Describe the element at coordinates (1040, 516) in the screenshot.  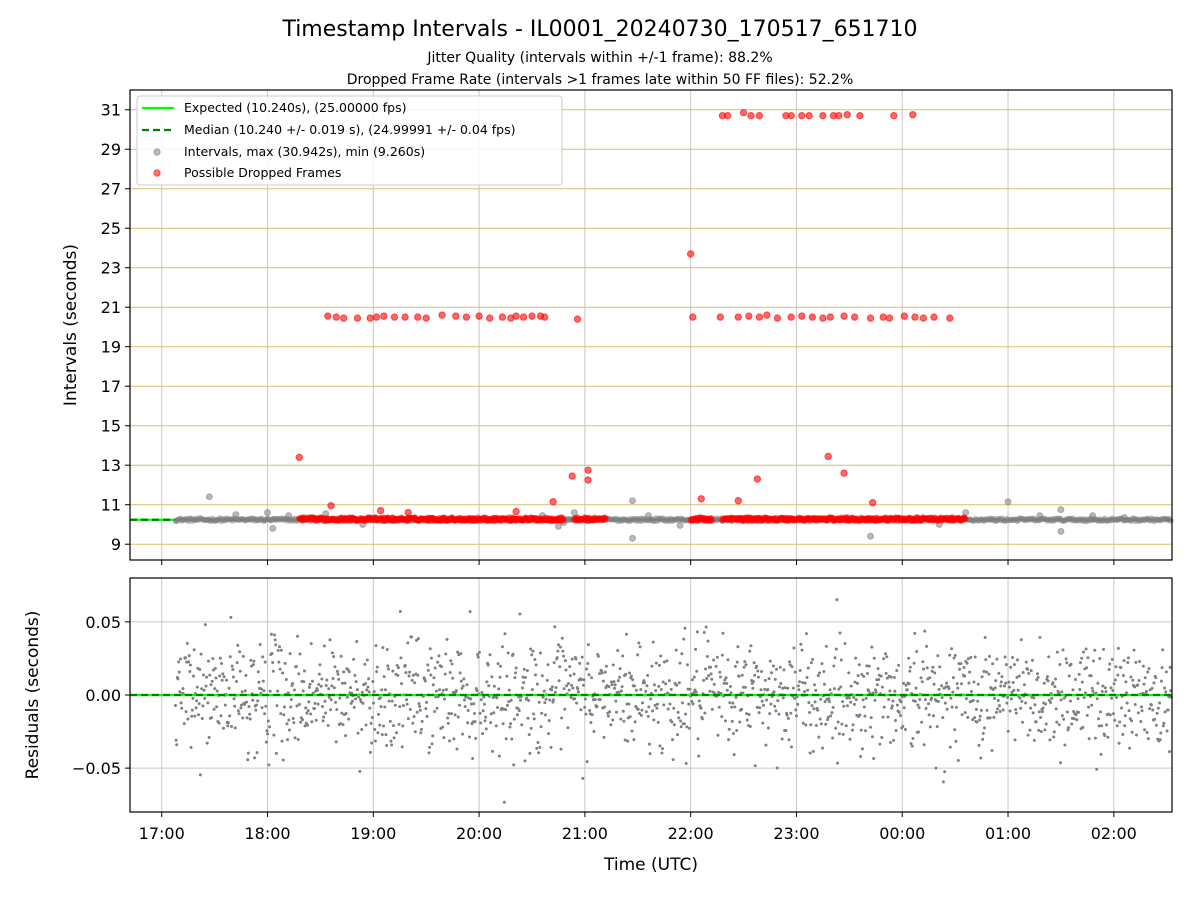
I see `interval-point` at that location.